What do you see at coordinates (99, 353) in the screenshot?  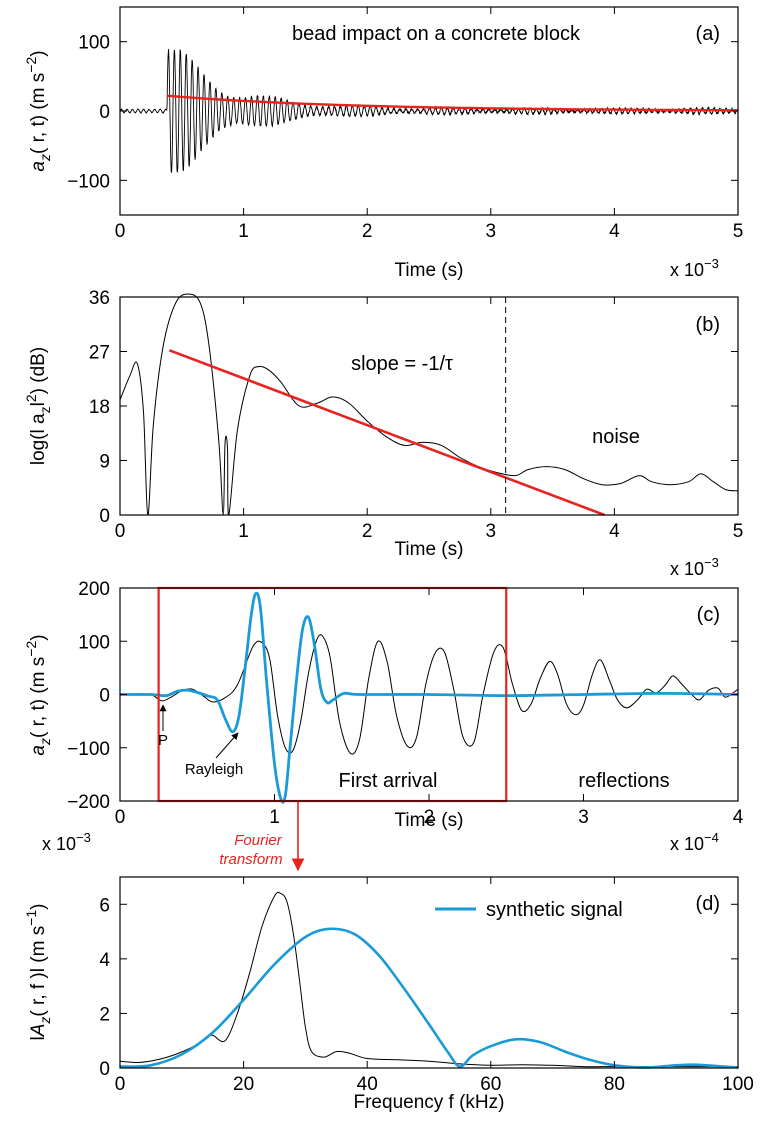 I see `y-tick-label: 27` at bounding box center [99, 353].